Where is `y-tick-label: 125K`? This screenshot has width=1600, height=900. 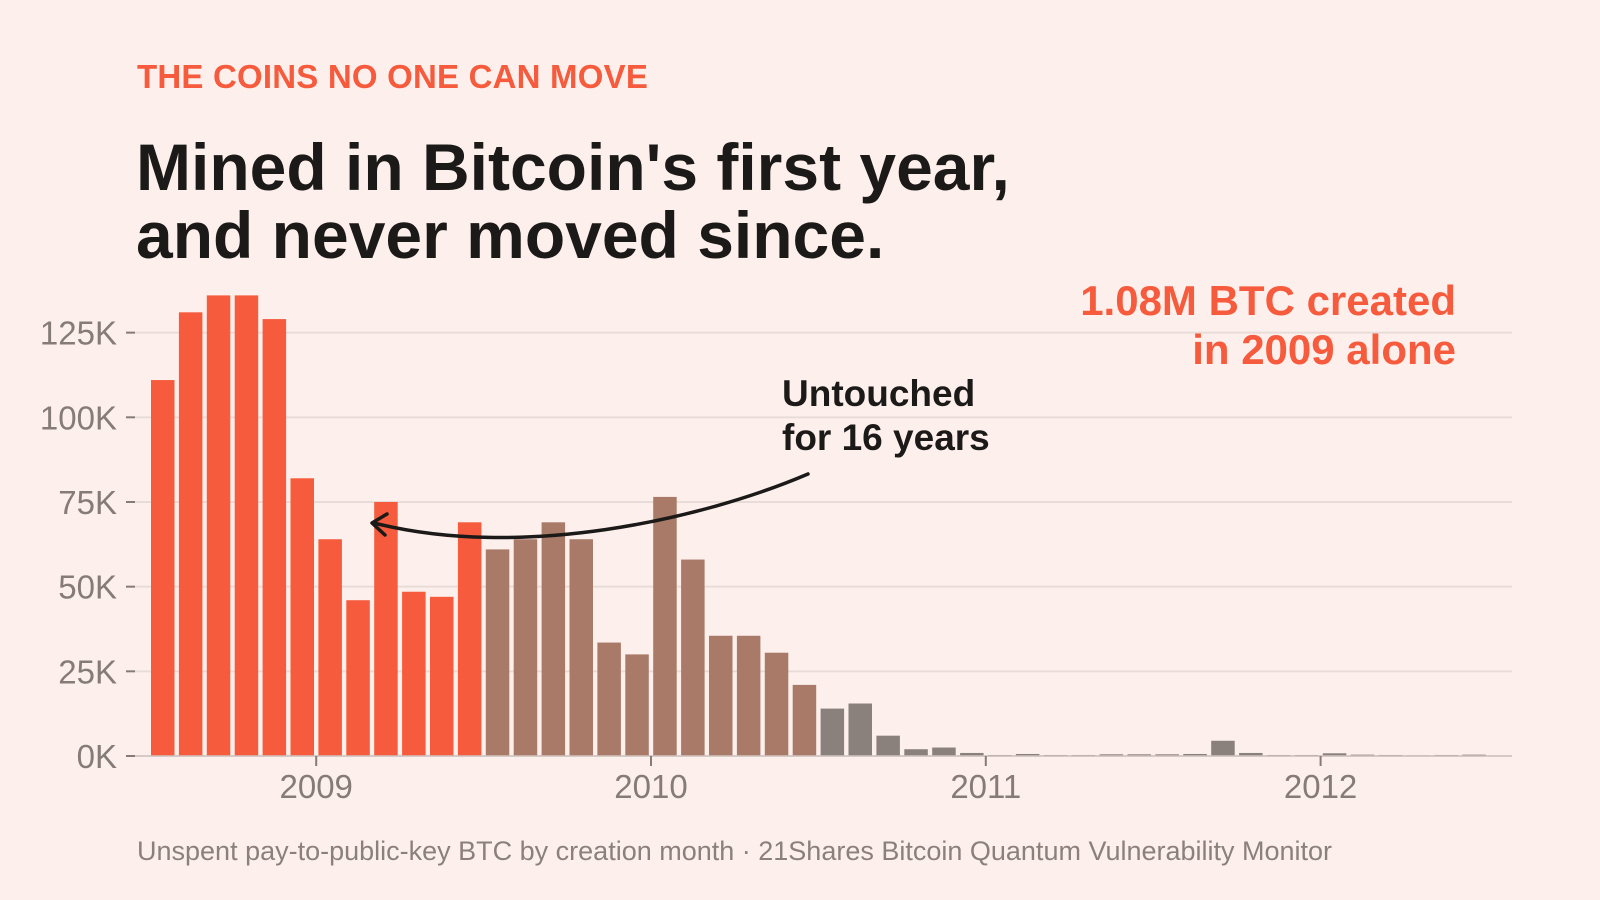
y-tick-label: 125K is located at coordinates (78, 333).